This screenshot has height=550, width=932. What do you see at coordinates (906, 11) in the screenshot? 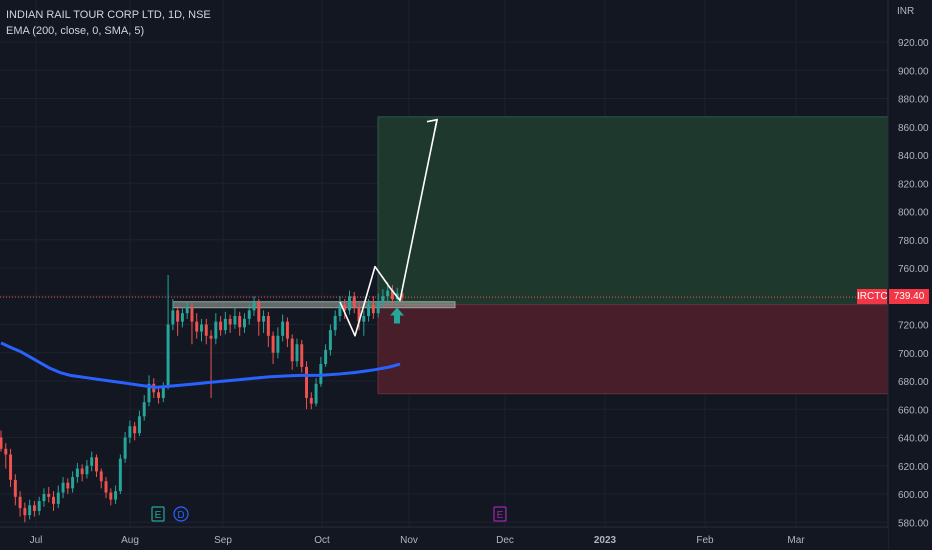
I see `currency-label: INR` at bounding box center [906, 11].